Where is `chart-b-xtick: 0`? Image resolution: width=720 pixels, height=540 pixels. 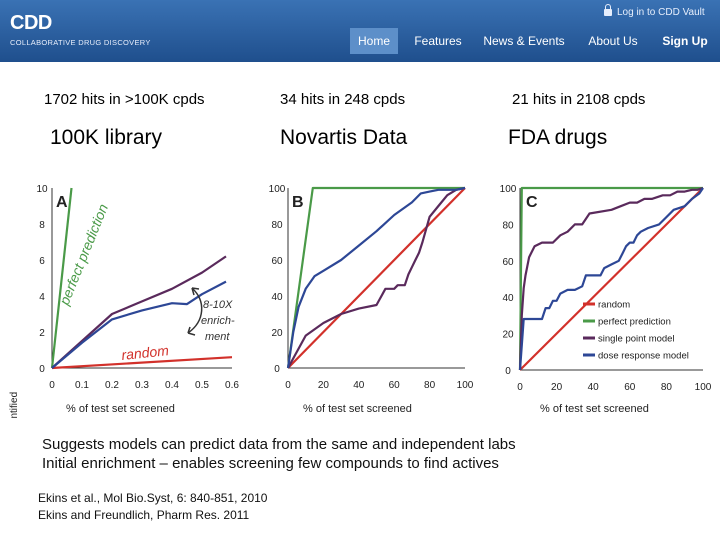 chart-b-xtick: 0 is located at coordinates (288, 385).